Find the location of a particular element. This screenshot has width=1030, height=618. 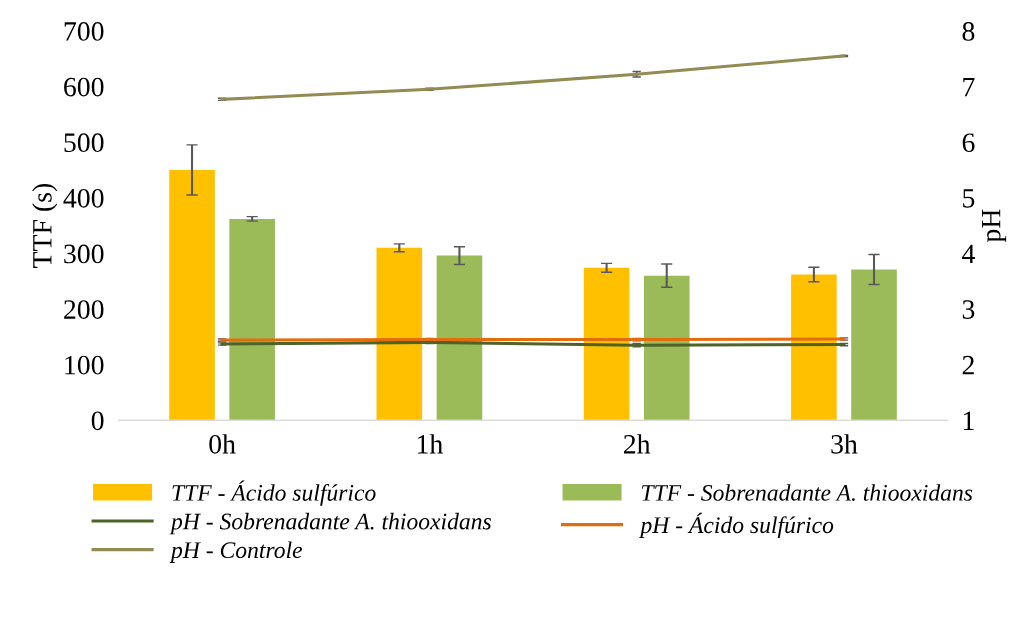

y2-tick-label: 5 is located at coordinates (969, 198).